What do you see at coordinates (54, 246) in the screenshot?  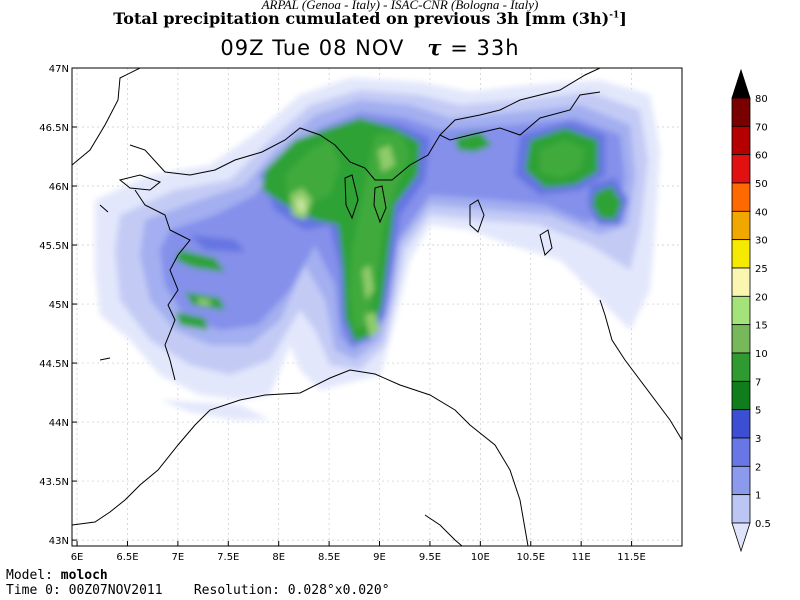 I see `lat-tick-label: 45.5N` at bounding box center [54, 246].